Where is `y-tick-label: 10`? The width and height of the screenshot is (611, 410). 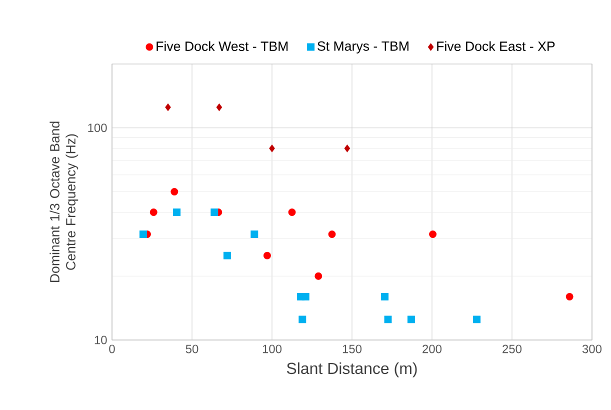
y-tick-label: 10 is located at coordinates (100, 340).